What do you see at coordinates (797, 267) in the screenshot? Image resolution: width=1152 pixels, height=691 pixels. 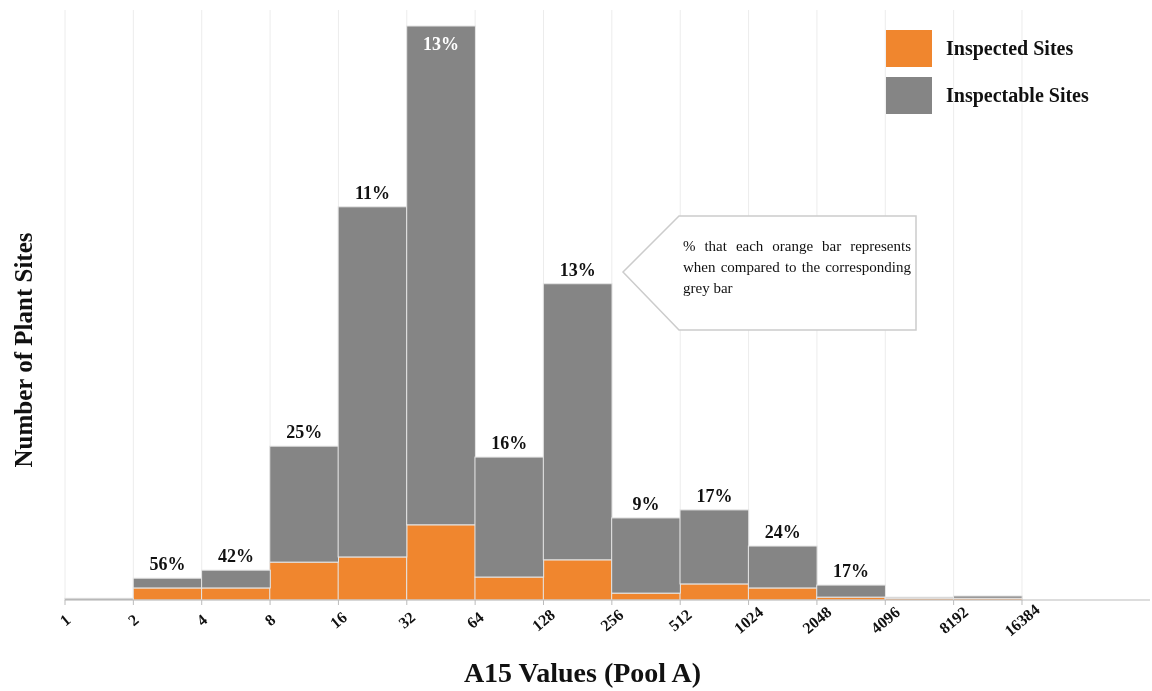 I see `annotation: % that each orange bar represents when compared to the corresponding grey bar` at bounding box center [797, 267].